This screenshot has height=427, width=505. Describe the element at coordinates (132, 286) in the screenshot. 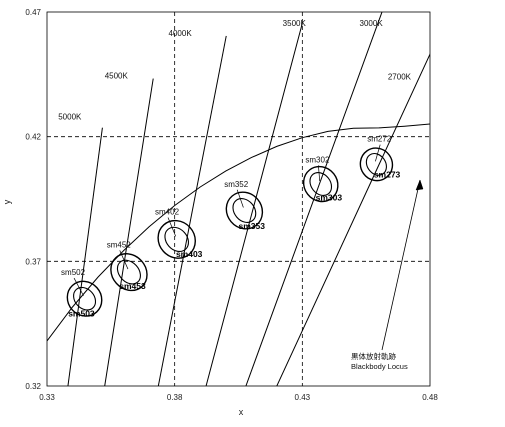

I see `ellipse-label-bold: sm453` at that location.